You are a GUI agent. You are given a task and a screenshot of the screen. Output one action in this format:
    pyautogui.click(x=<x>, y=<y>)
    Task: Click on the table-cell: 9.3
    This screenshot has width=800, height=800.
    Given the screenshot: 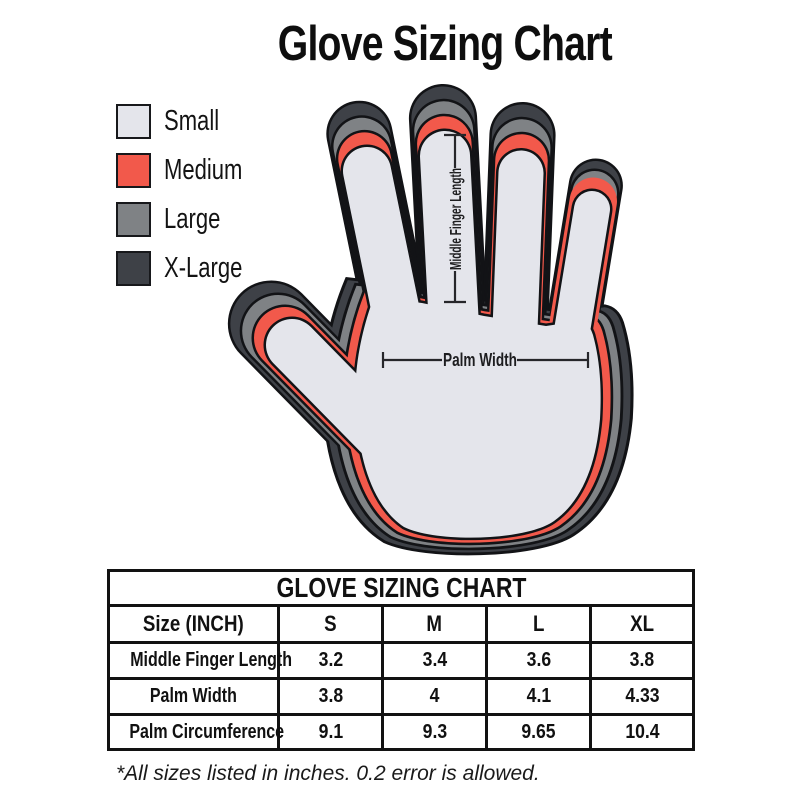 What is the action you would take?
    pyautogui.click(x=434, y=732)
    